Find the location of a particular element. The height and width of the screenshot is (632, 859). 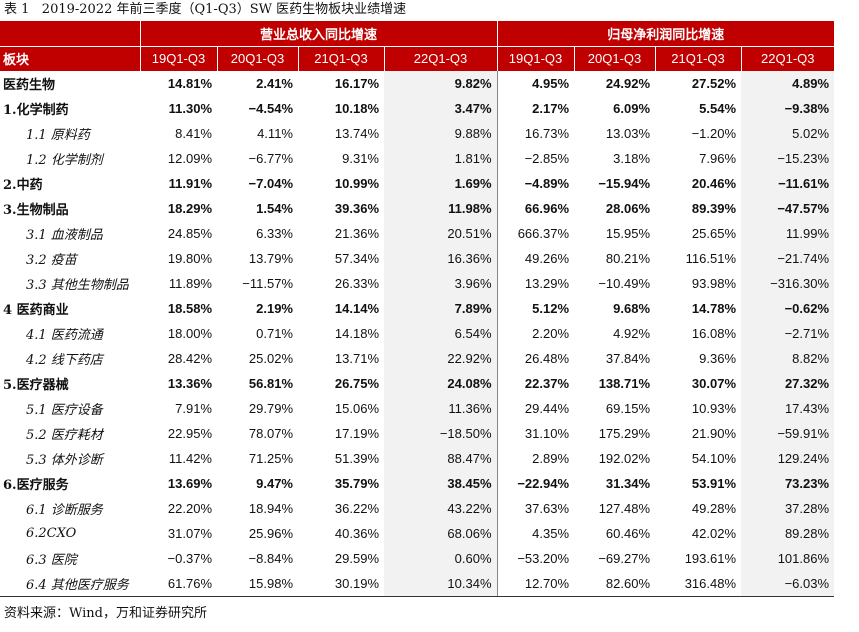

profit-growth-cell: 193.61% is located at coordinates (710, 558).